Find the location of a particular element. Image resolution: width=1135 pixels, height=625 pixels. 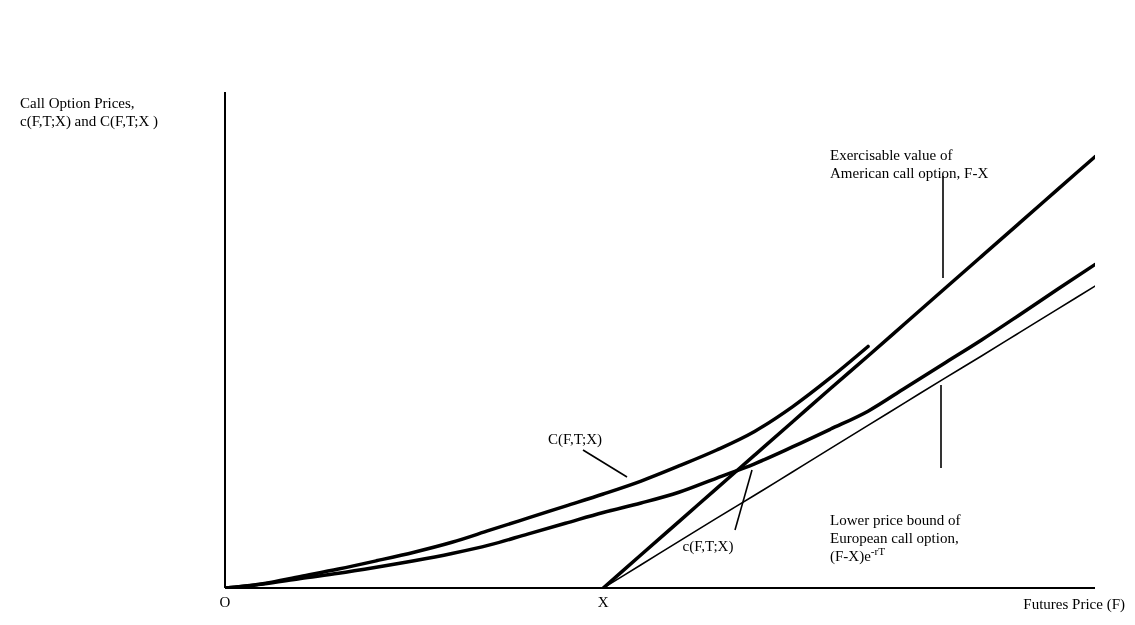

annotation: Exercisable value of American call option, F-X is located at coordinates (909, 164).